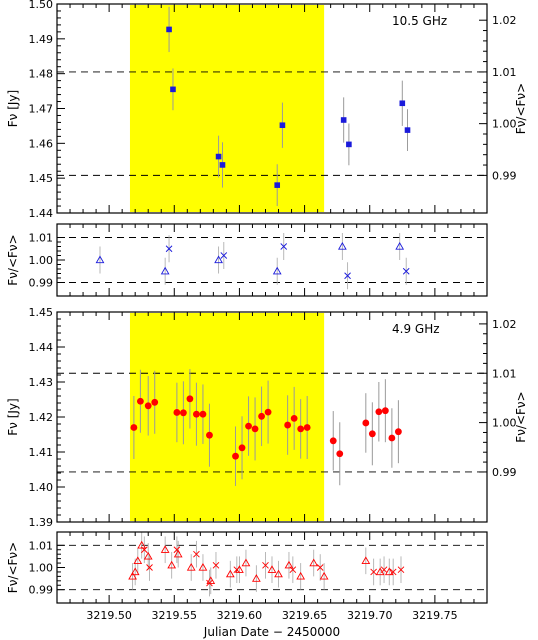  I want to click on y-tick-label: 1.50, so click(41, 5).